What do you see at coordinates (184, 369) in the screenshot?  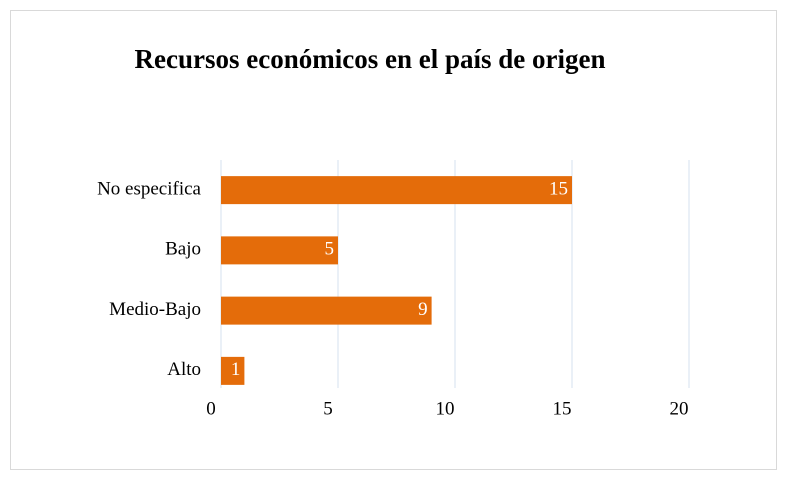 I see `y-tick-label: Alto` at bounding box center [184, 369].